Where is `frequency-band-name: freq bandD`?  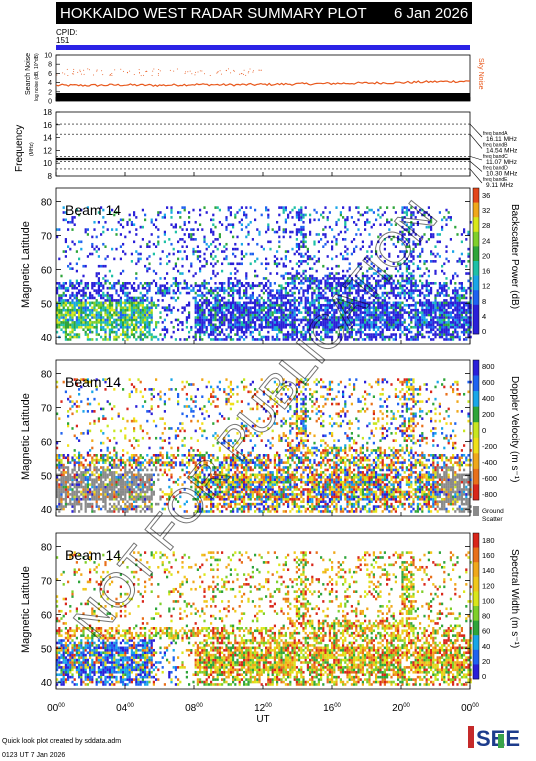 frequency-band-name: freq bandD is located at coordinates (495, 169).